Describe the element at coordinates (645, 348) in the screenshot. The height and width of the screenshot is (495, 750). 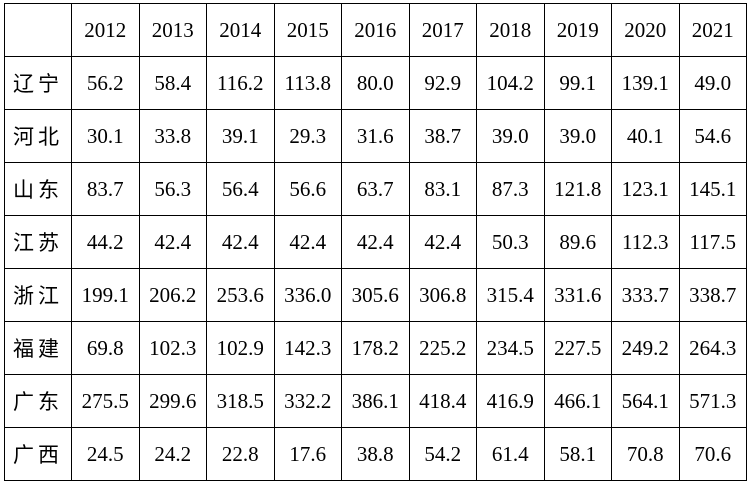
I see `table-cell: 249.2` at that location.